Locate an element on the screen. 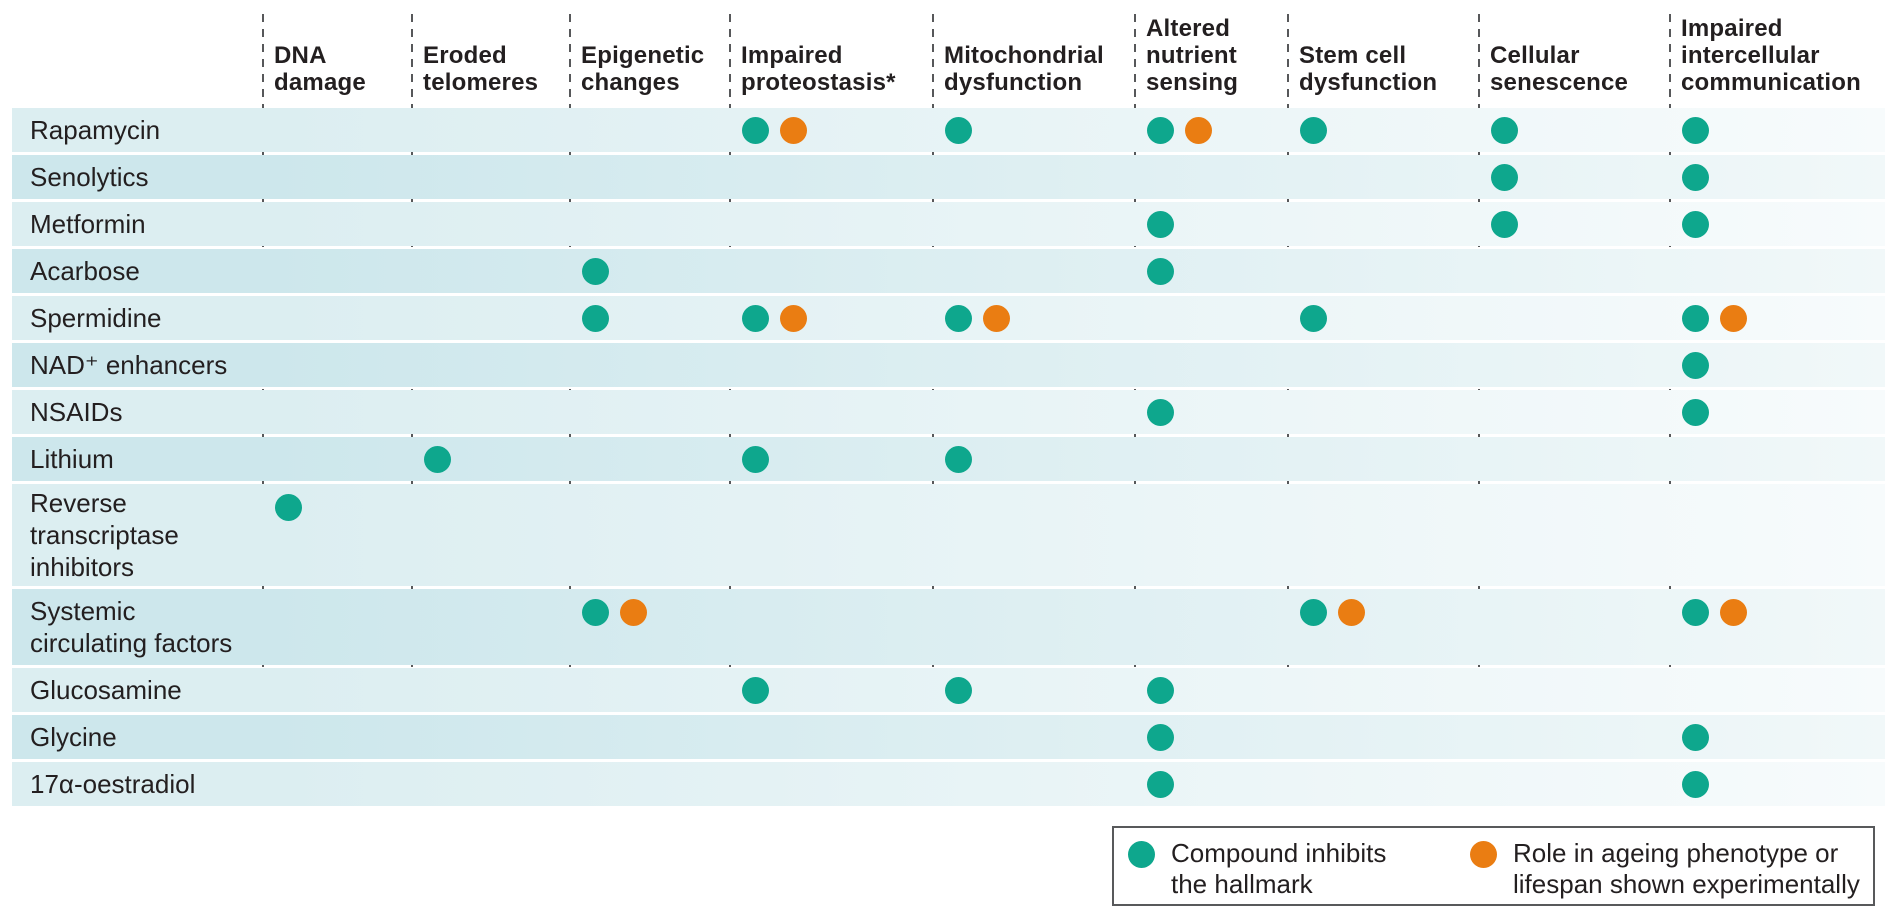 The image size is (1893, 917). column-header: Mitochondrial dysfunction is located at coordinates (1024, 69).